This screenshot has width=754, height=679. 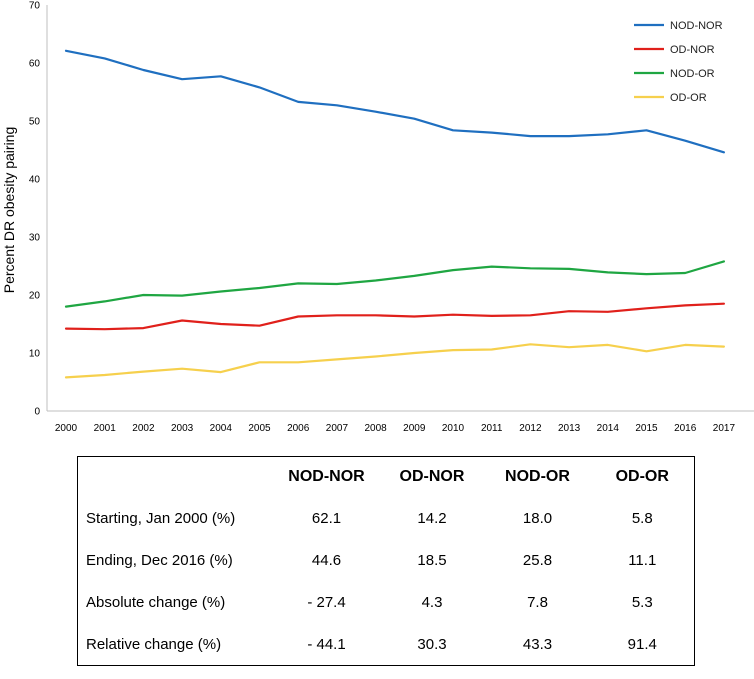 I want to click on table-cell: 62.1, so click(x=326, y=518).